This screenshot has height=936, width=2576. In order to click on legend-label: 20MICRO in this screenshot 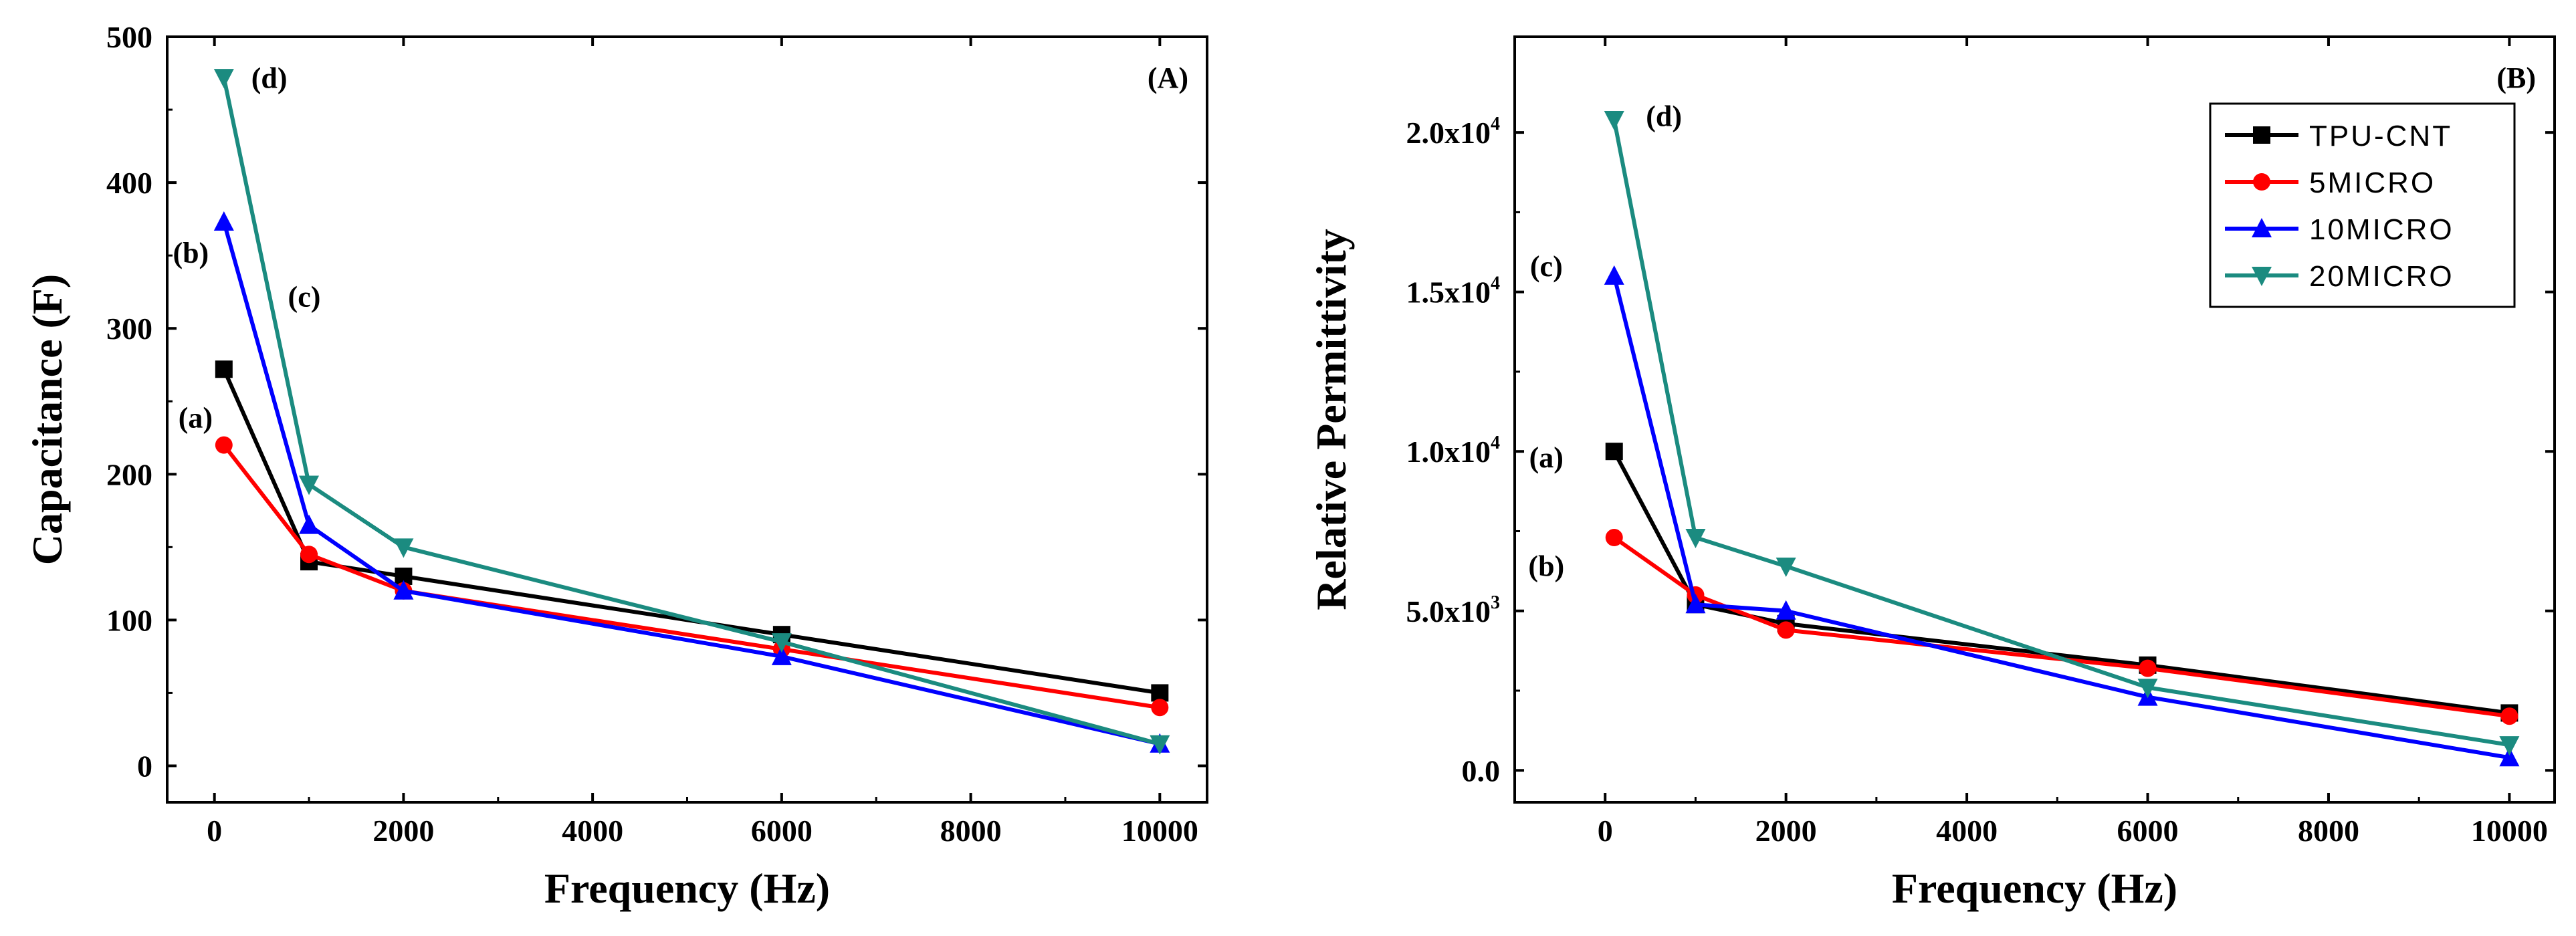, I will do `click(2381, 276)`.